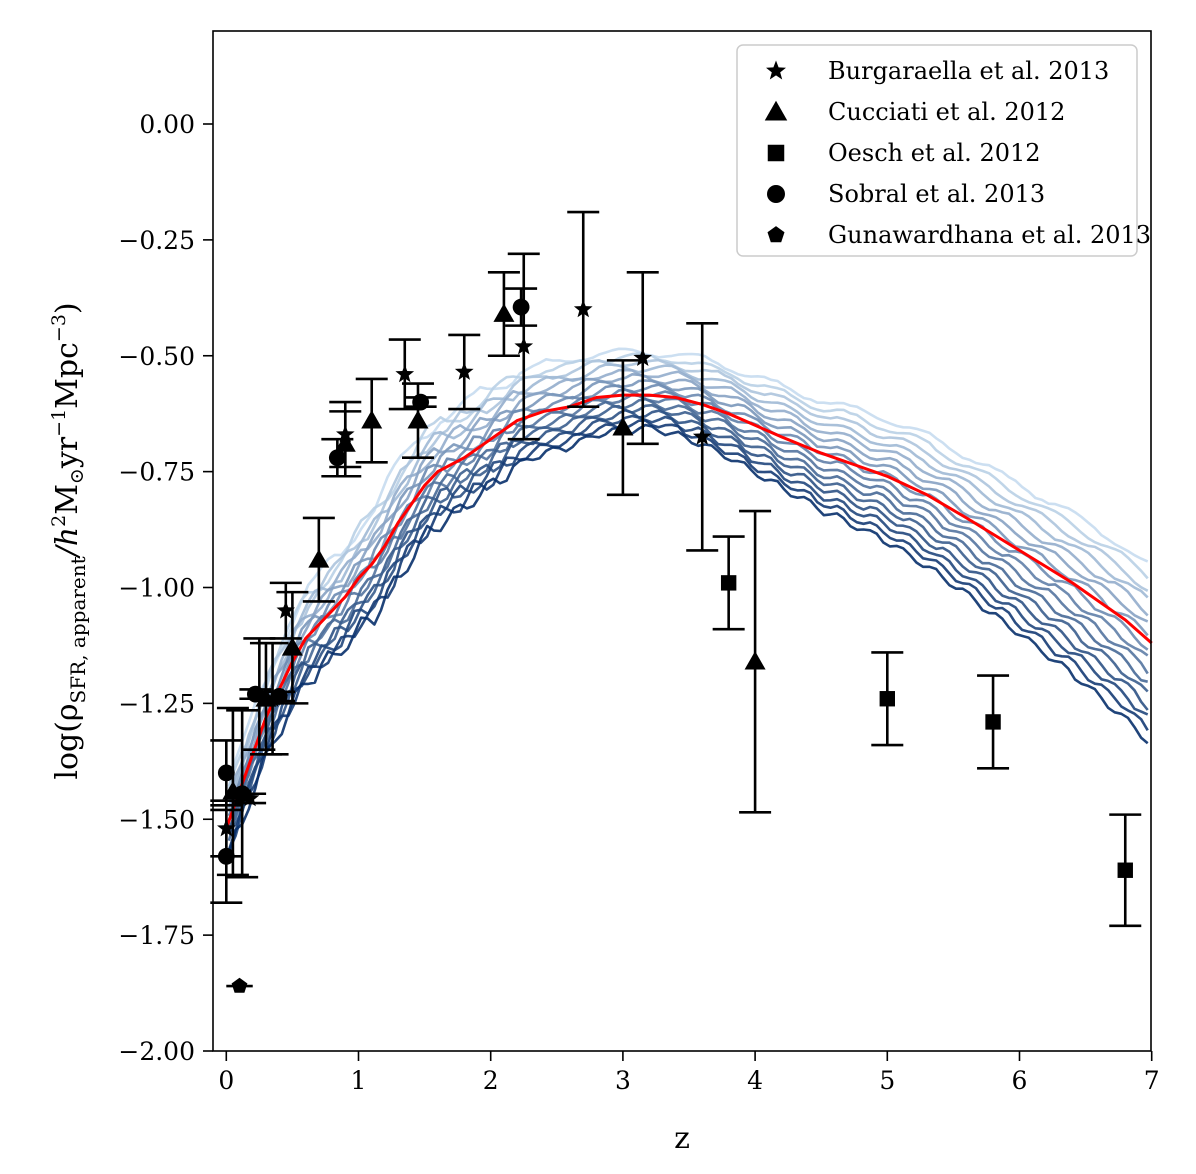 This screenshot has height=1174, width=1196. Describe the element at coordinates (67, 375) in the screenshot. I see `y-title-mpc: Mpc` at that location.